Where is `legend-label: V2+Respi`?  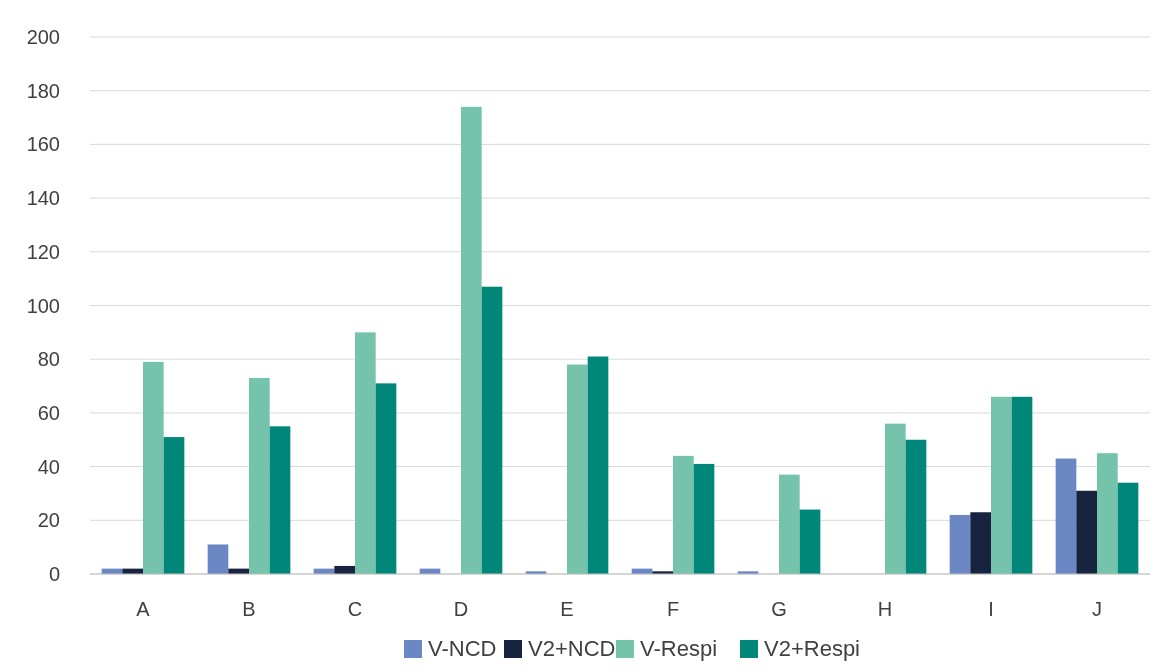 legend-label: V2+Respi is located at coordinates (812, 648).